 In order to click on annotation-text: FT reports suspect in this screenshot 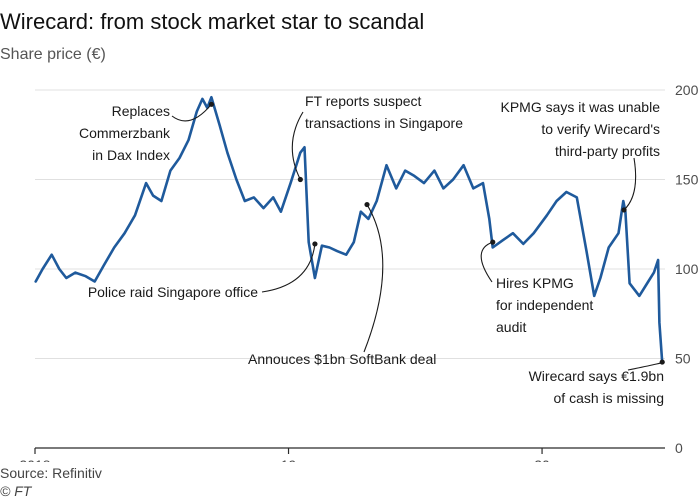, I will do `click(363, 101)`.